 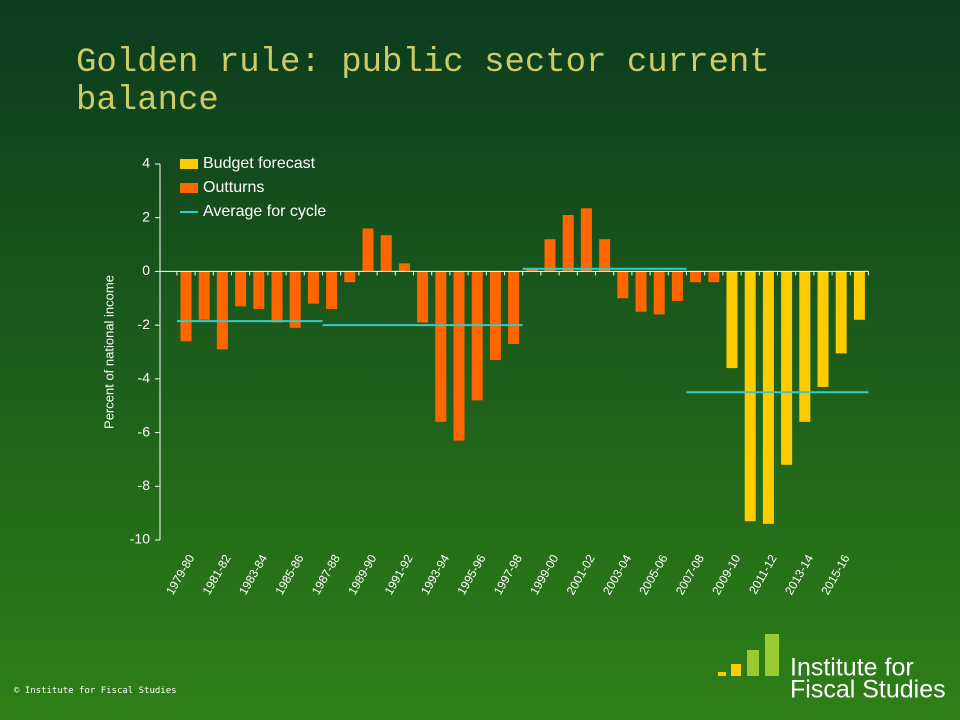 What do you see at coordinates (140, 539) in the screenshot?
I see `y-tick-label: -10` at bounding box center [140, 539].